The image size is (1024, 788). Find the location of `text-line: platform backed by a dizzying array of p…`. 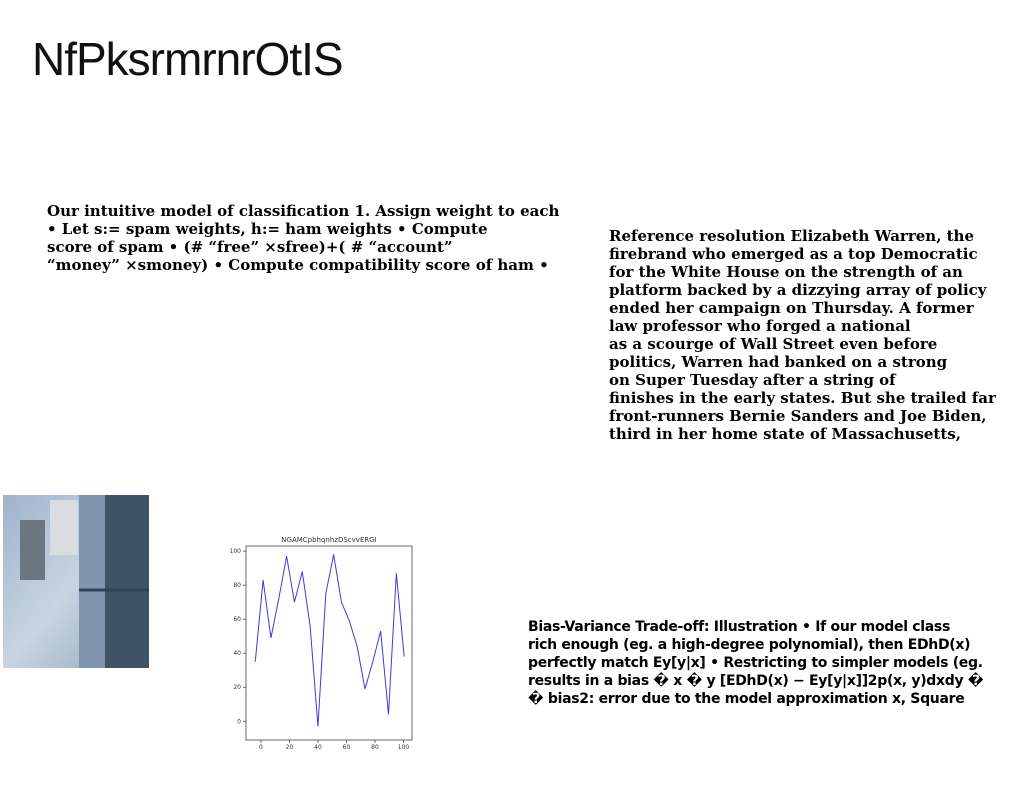

text-line: platform backed by a dizzying array of p… is located at coordinates (798, 290).